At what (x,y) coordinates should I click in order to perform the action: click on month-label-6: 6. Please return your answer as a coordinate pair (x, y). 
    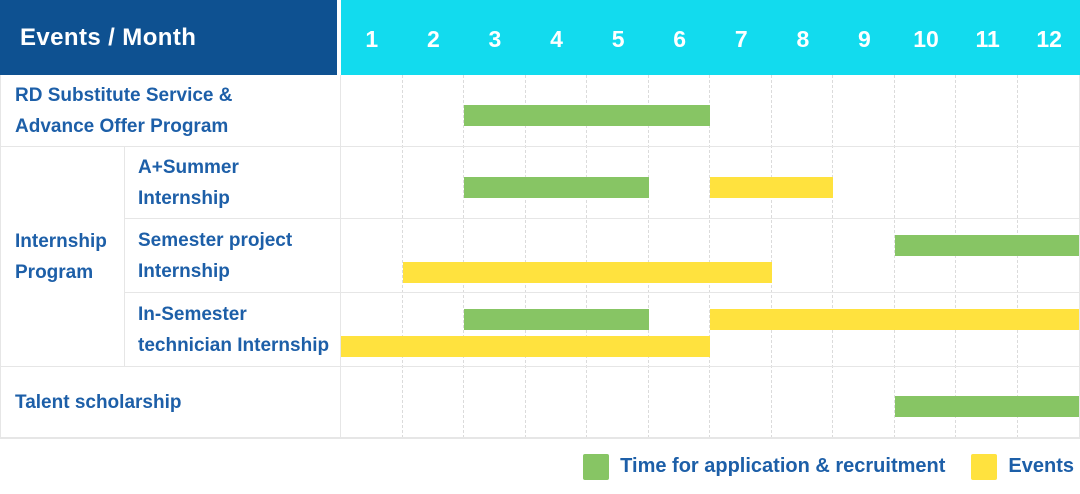
    Looking at the image, I should click on (680, 39).